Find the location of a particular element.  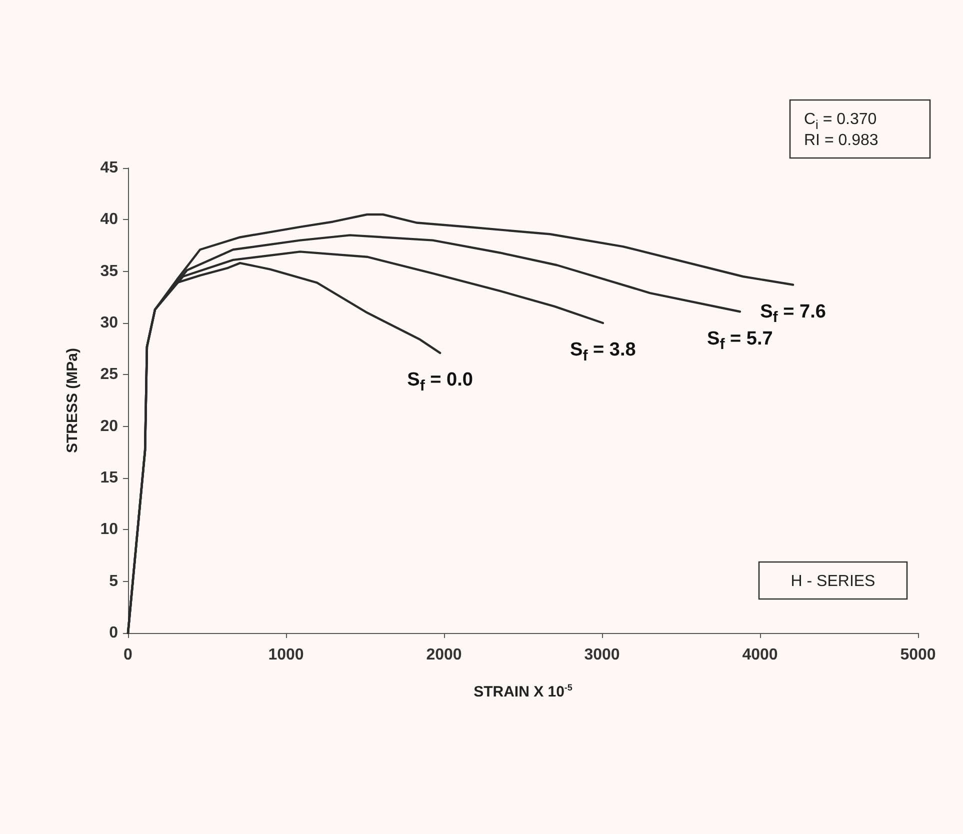

y-tick-label: 35 is located at coordinates (109, 271).